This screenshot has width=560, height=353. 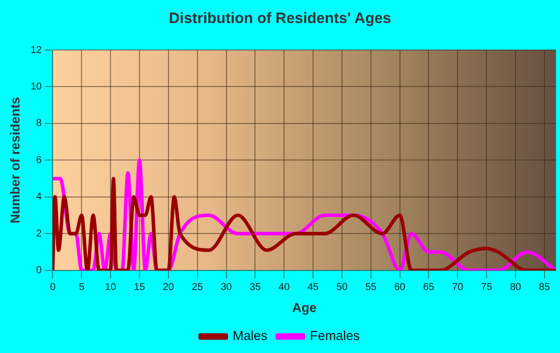 What do you see at coordinates (53, 288) in the screenshot?
I see `x-tick-label: 0` at bounding box center [53, 288].